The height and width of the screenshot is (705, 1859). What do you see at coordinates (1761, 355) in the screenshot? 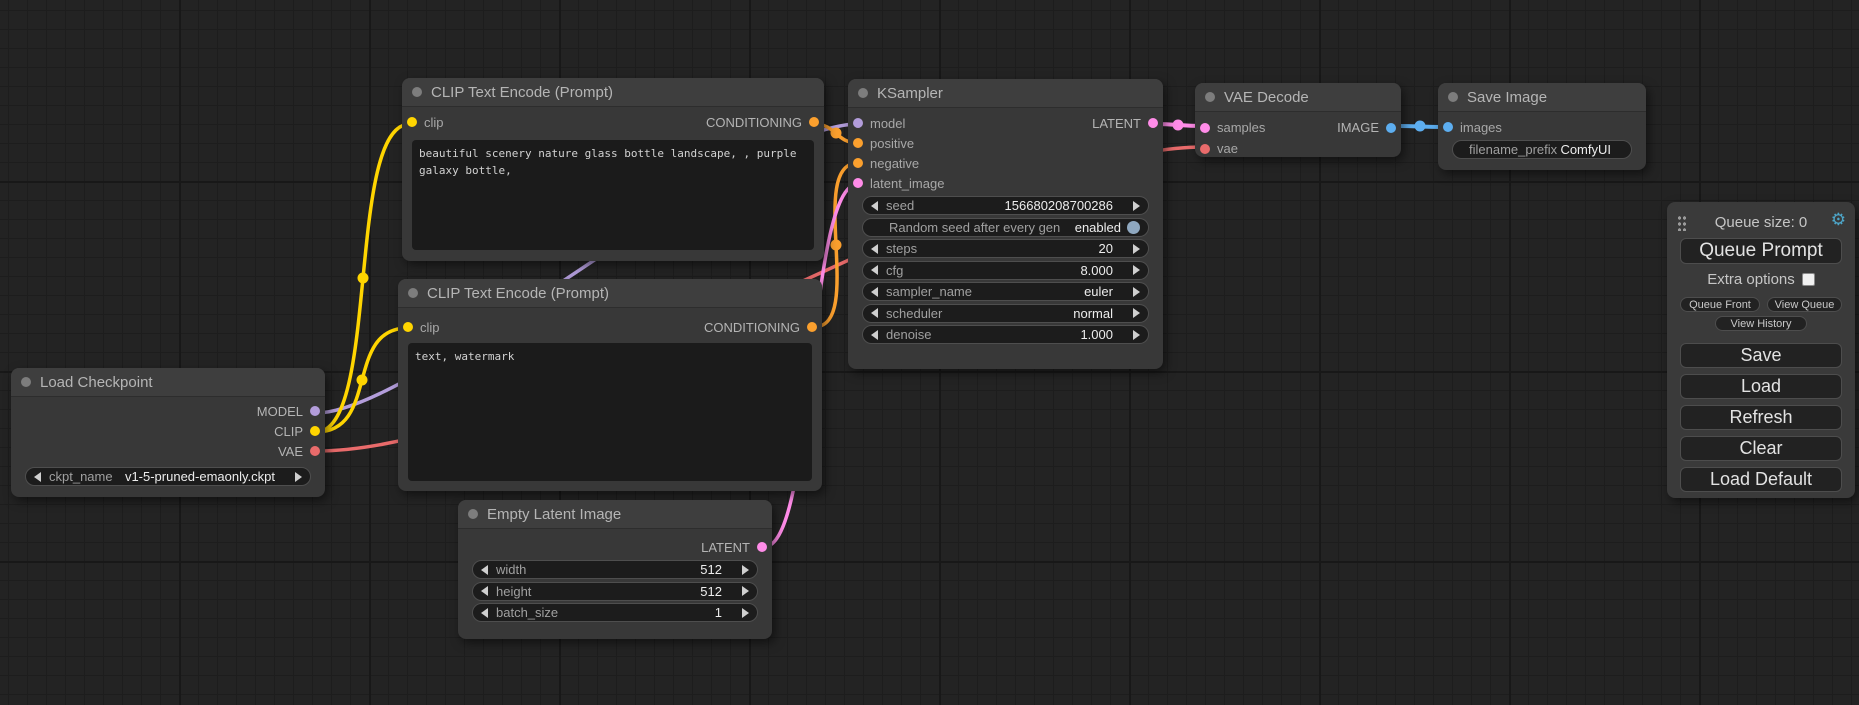
I see `save-button: Save` at bounding box center [1761, 355].